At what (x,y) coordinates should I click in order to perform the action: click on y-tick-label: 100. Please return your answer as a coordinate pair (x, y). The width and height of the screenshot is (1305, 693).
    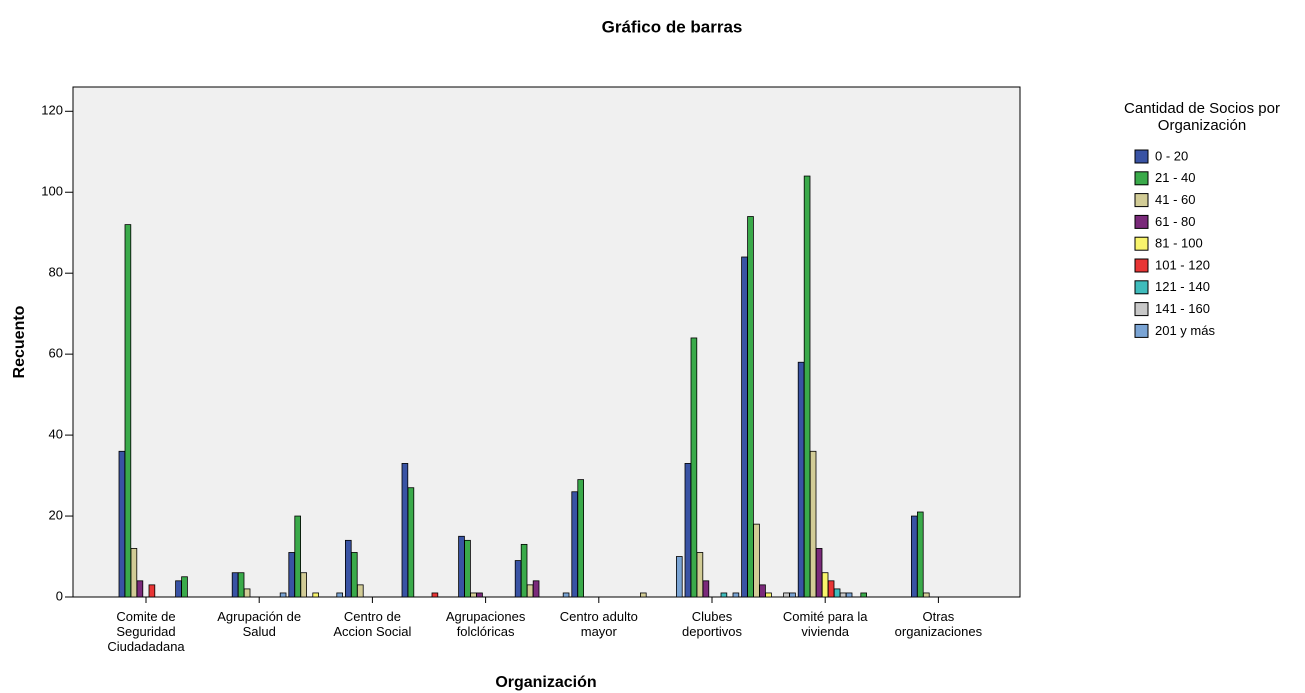
    Looking at the image, I should click on (52, 191).